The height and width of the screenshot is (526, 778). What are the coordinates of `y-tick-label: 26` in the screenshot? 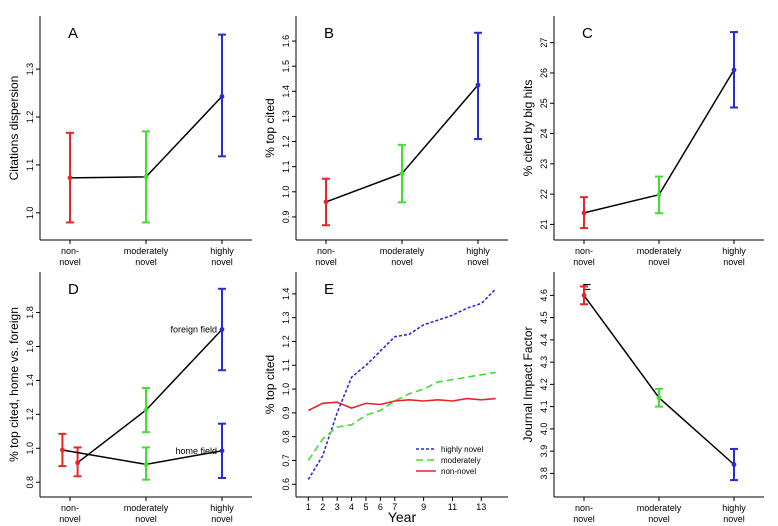 It's located at (544, 73).